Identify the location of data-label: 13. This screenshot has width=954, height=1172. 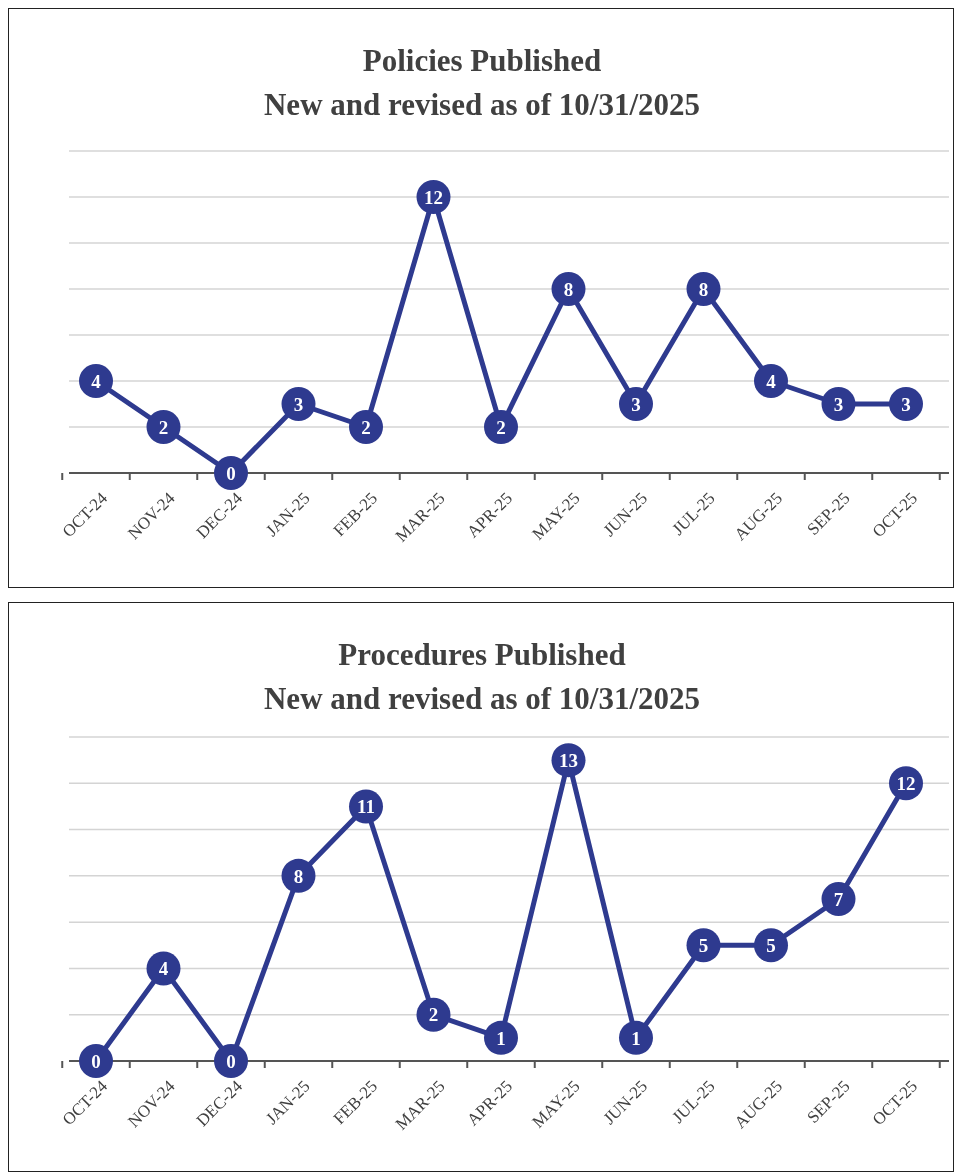
(568, 760).